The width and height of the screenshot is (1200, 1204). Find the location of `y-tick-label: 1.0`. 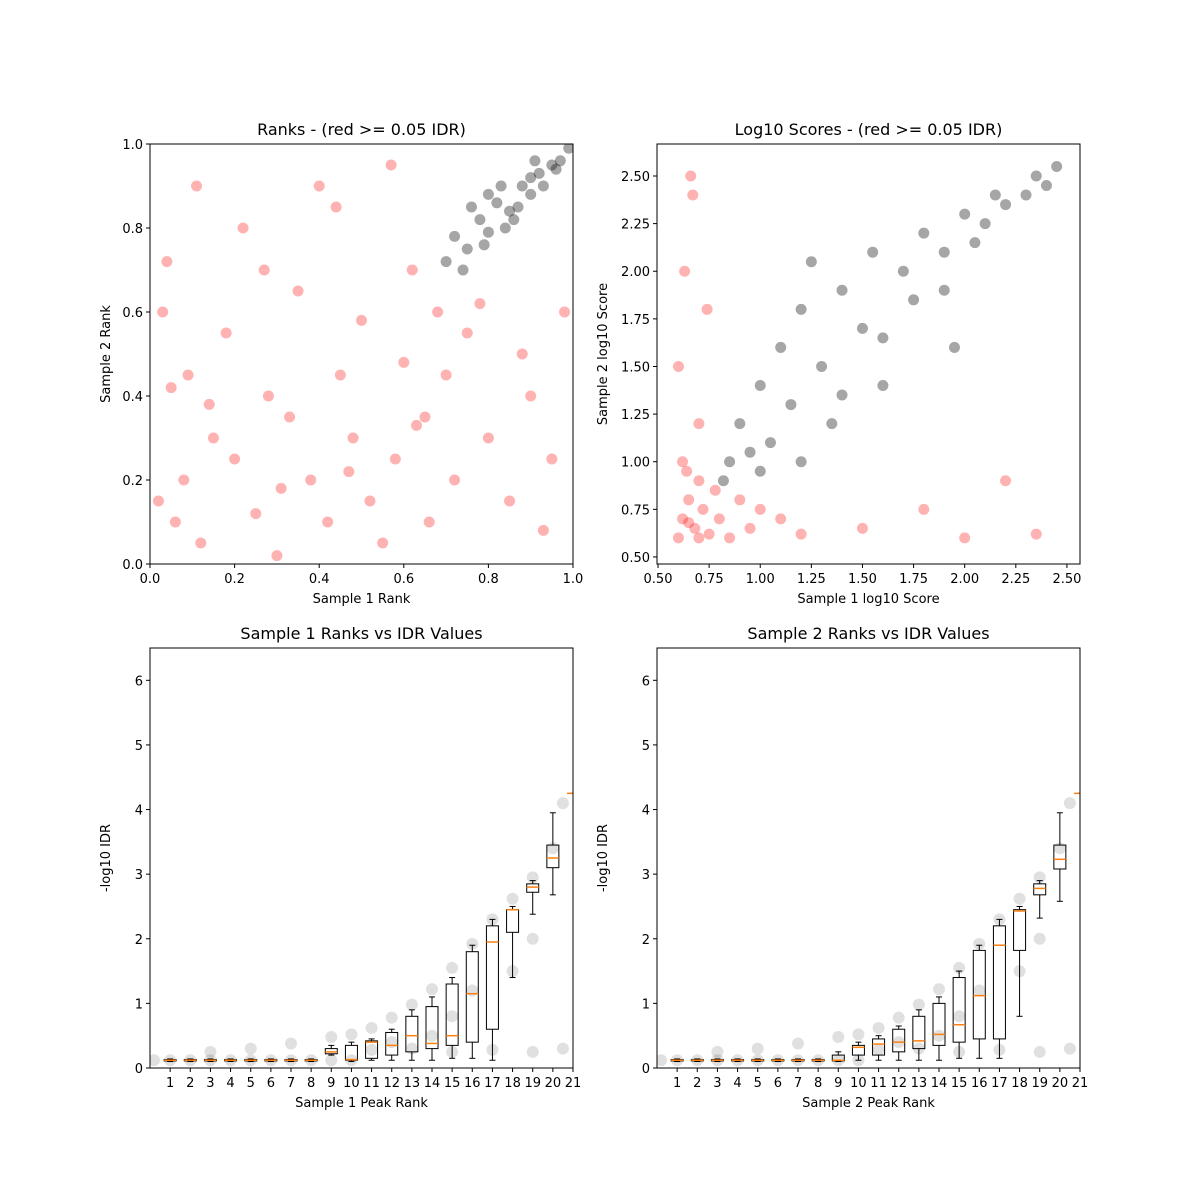

y-tick-label: 1.0 is located at coordinates (132, 145).